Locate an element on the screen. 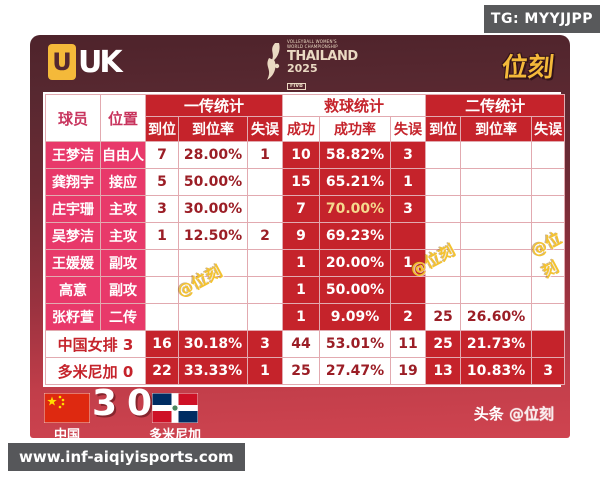  header-row-groups: 球员 位置 一传统计 救球统计 二传统计 is located at coordinates (305, 118).